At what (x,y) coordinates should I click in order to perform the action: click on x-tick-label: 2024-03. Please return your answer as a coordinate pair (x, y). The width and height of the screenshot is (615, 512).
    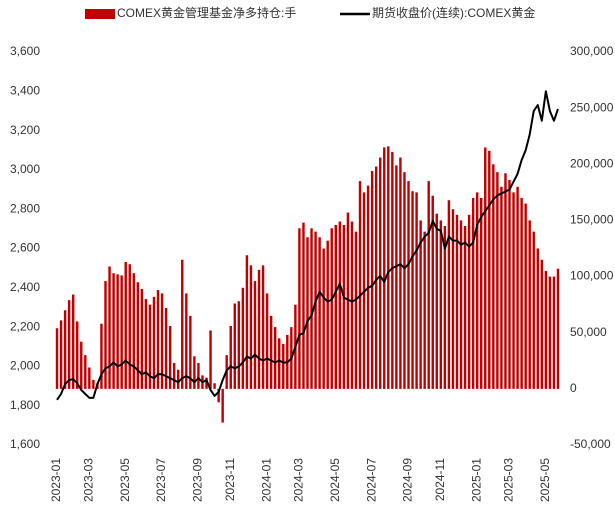
    Looking at the image, I should click on (299, 480).